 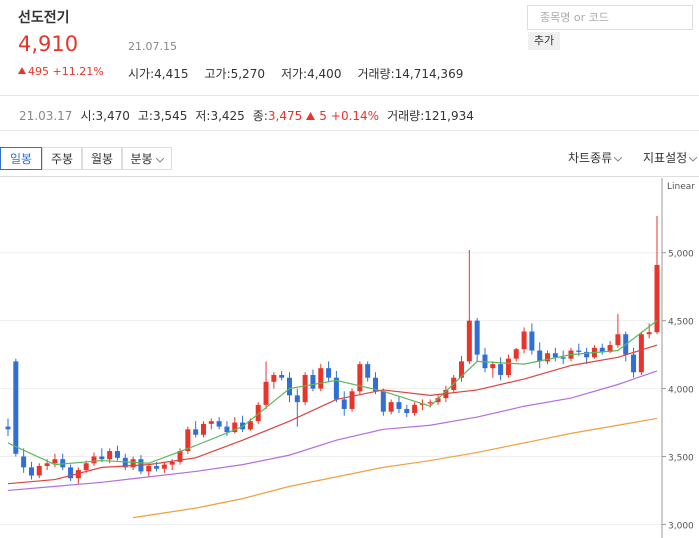 I want to click on tab: 분봉, so click(x=147, y=158).